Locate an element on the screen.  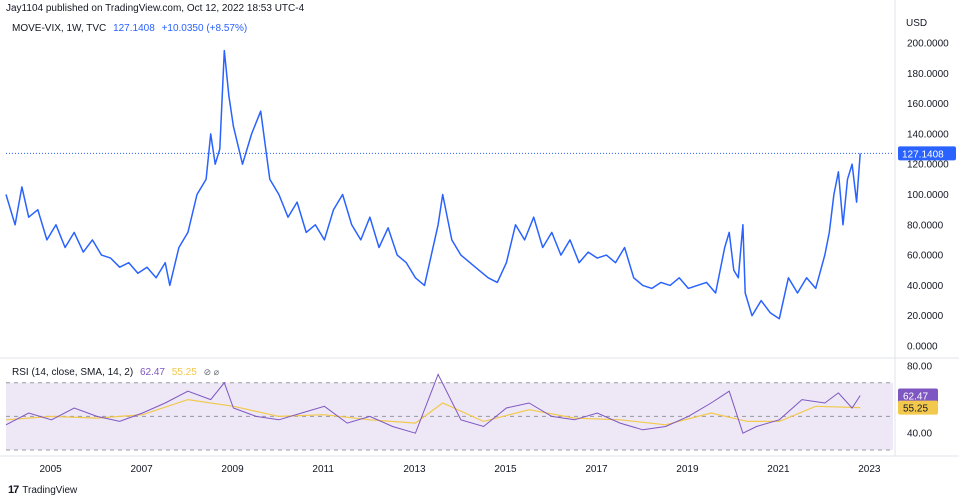
y-tick-label: 80.0000 is located at coordinates (925, 225).